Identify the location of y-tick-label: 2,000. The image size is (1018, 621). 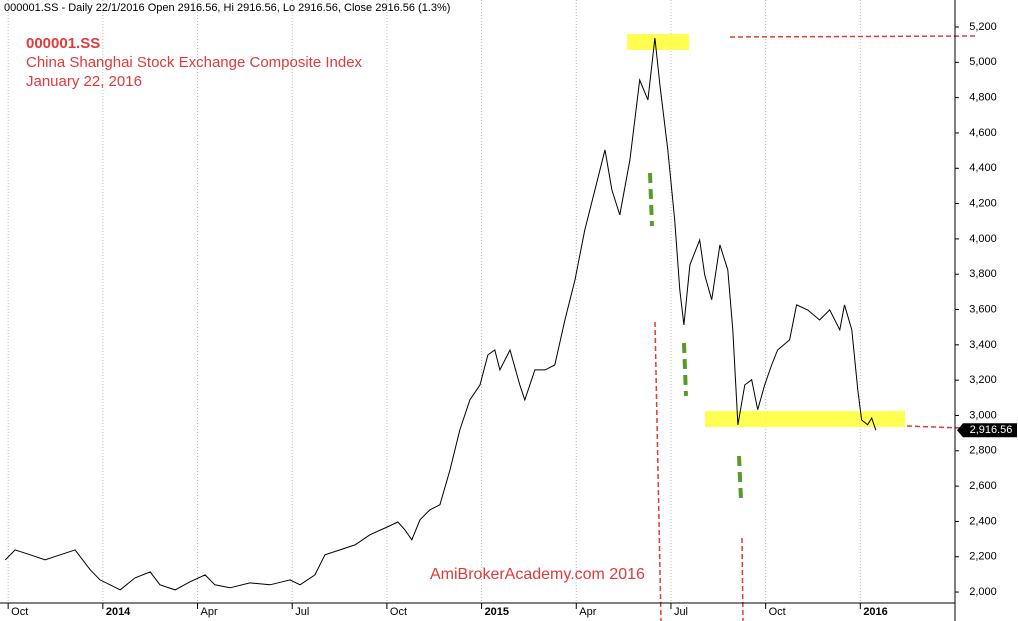
(983, 592).